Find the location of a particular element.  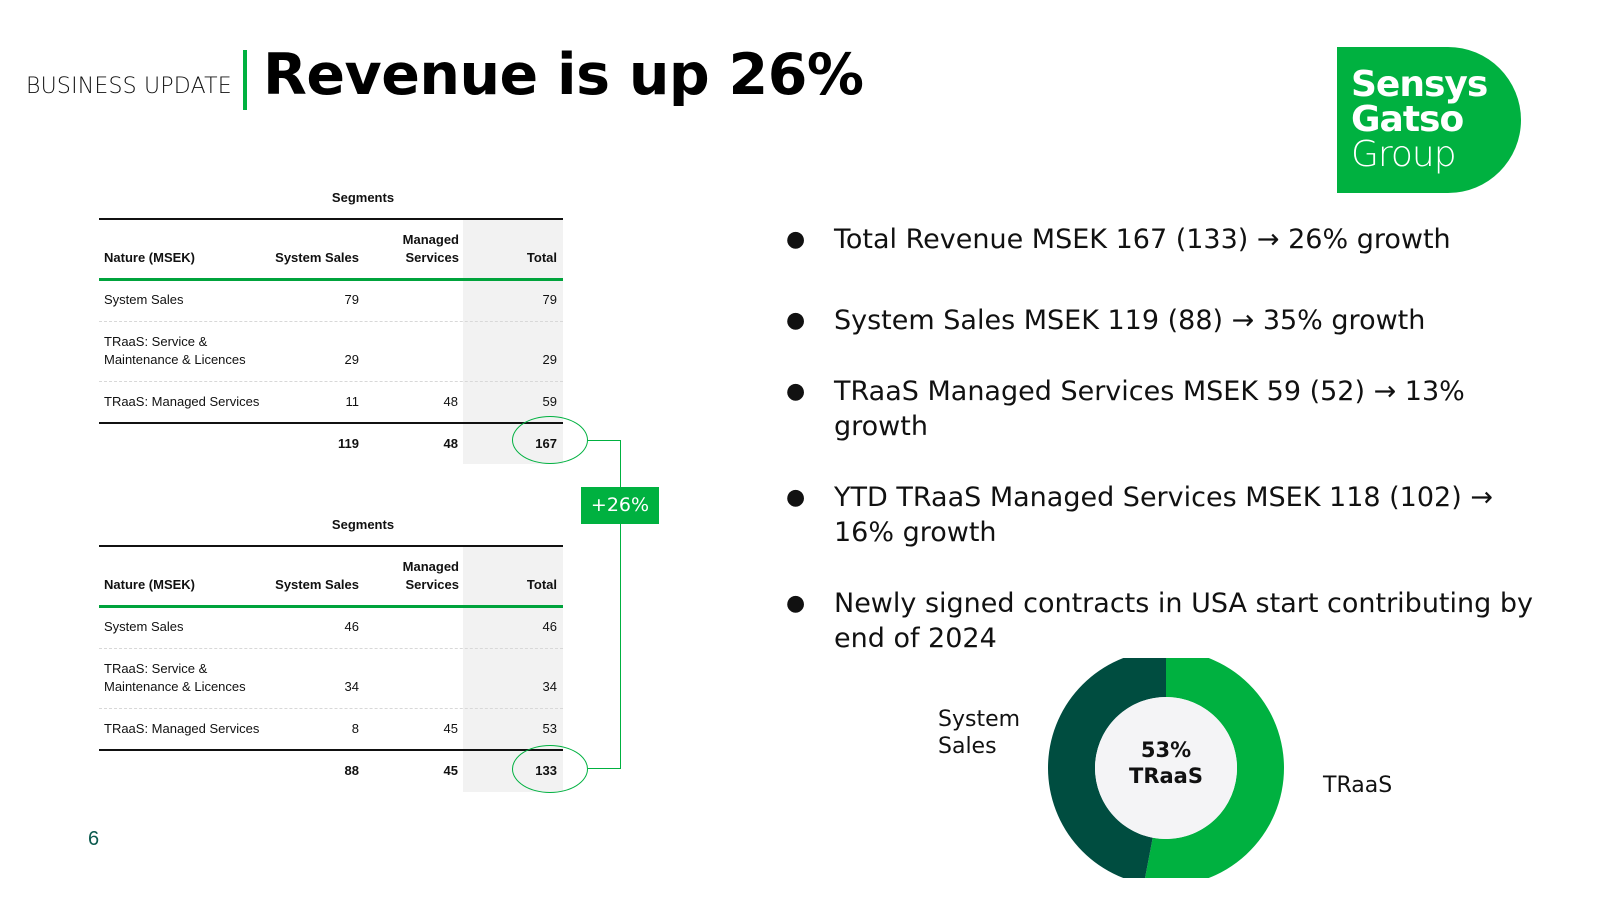

cell-total: 53 is located at coordinates (549, 728).